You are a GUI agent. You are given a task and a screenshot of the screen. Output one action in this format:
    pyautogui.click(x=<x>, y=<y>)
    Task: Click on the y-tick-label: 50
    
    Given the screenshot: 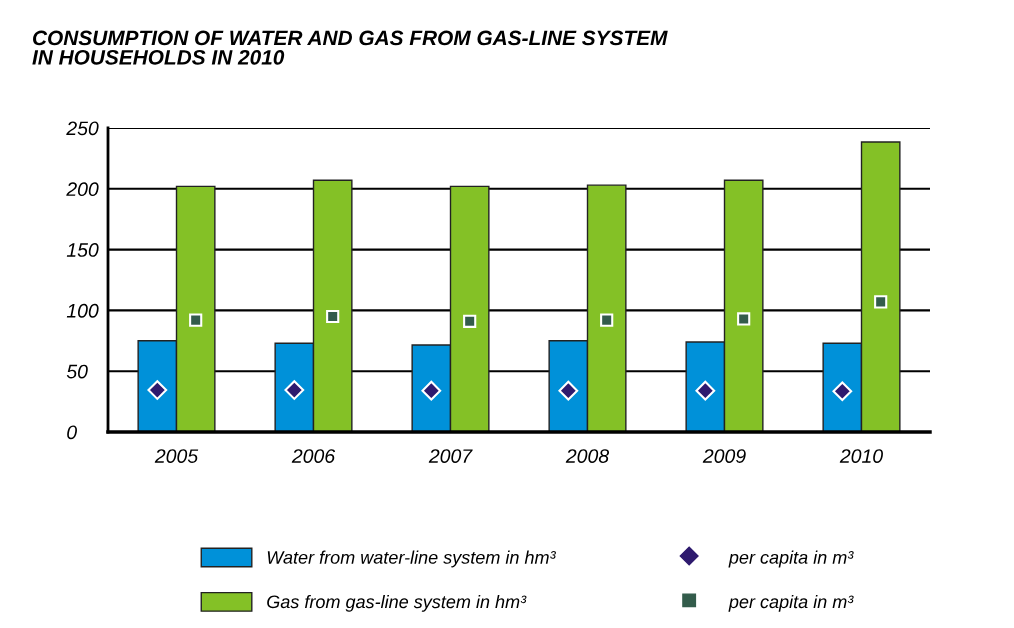 What is the action you would take?
    pyautogui.click(x=77, y=371)
    